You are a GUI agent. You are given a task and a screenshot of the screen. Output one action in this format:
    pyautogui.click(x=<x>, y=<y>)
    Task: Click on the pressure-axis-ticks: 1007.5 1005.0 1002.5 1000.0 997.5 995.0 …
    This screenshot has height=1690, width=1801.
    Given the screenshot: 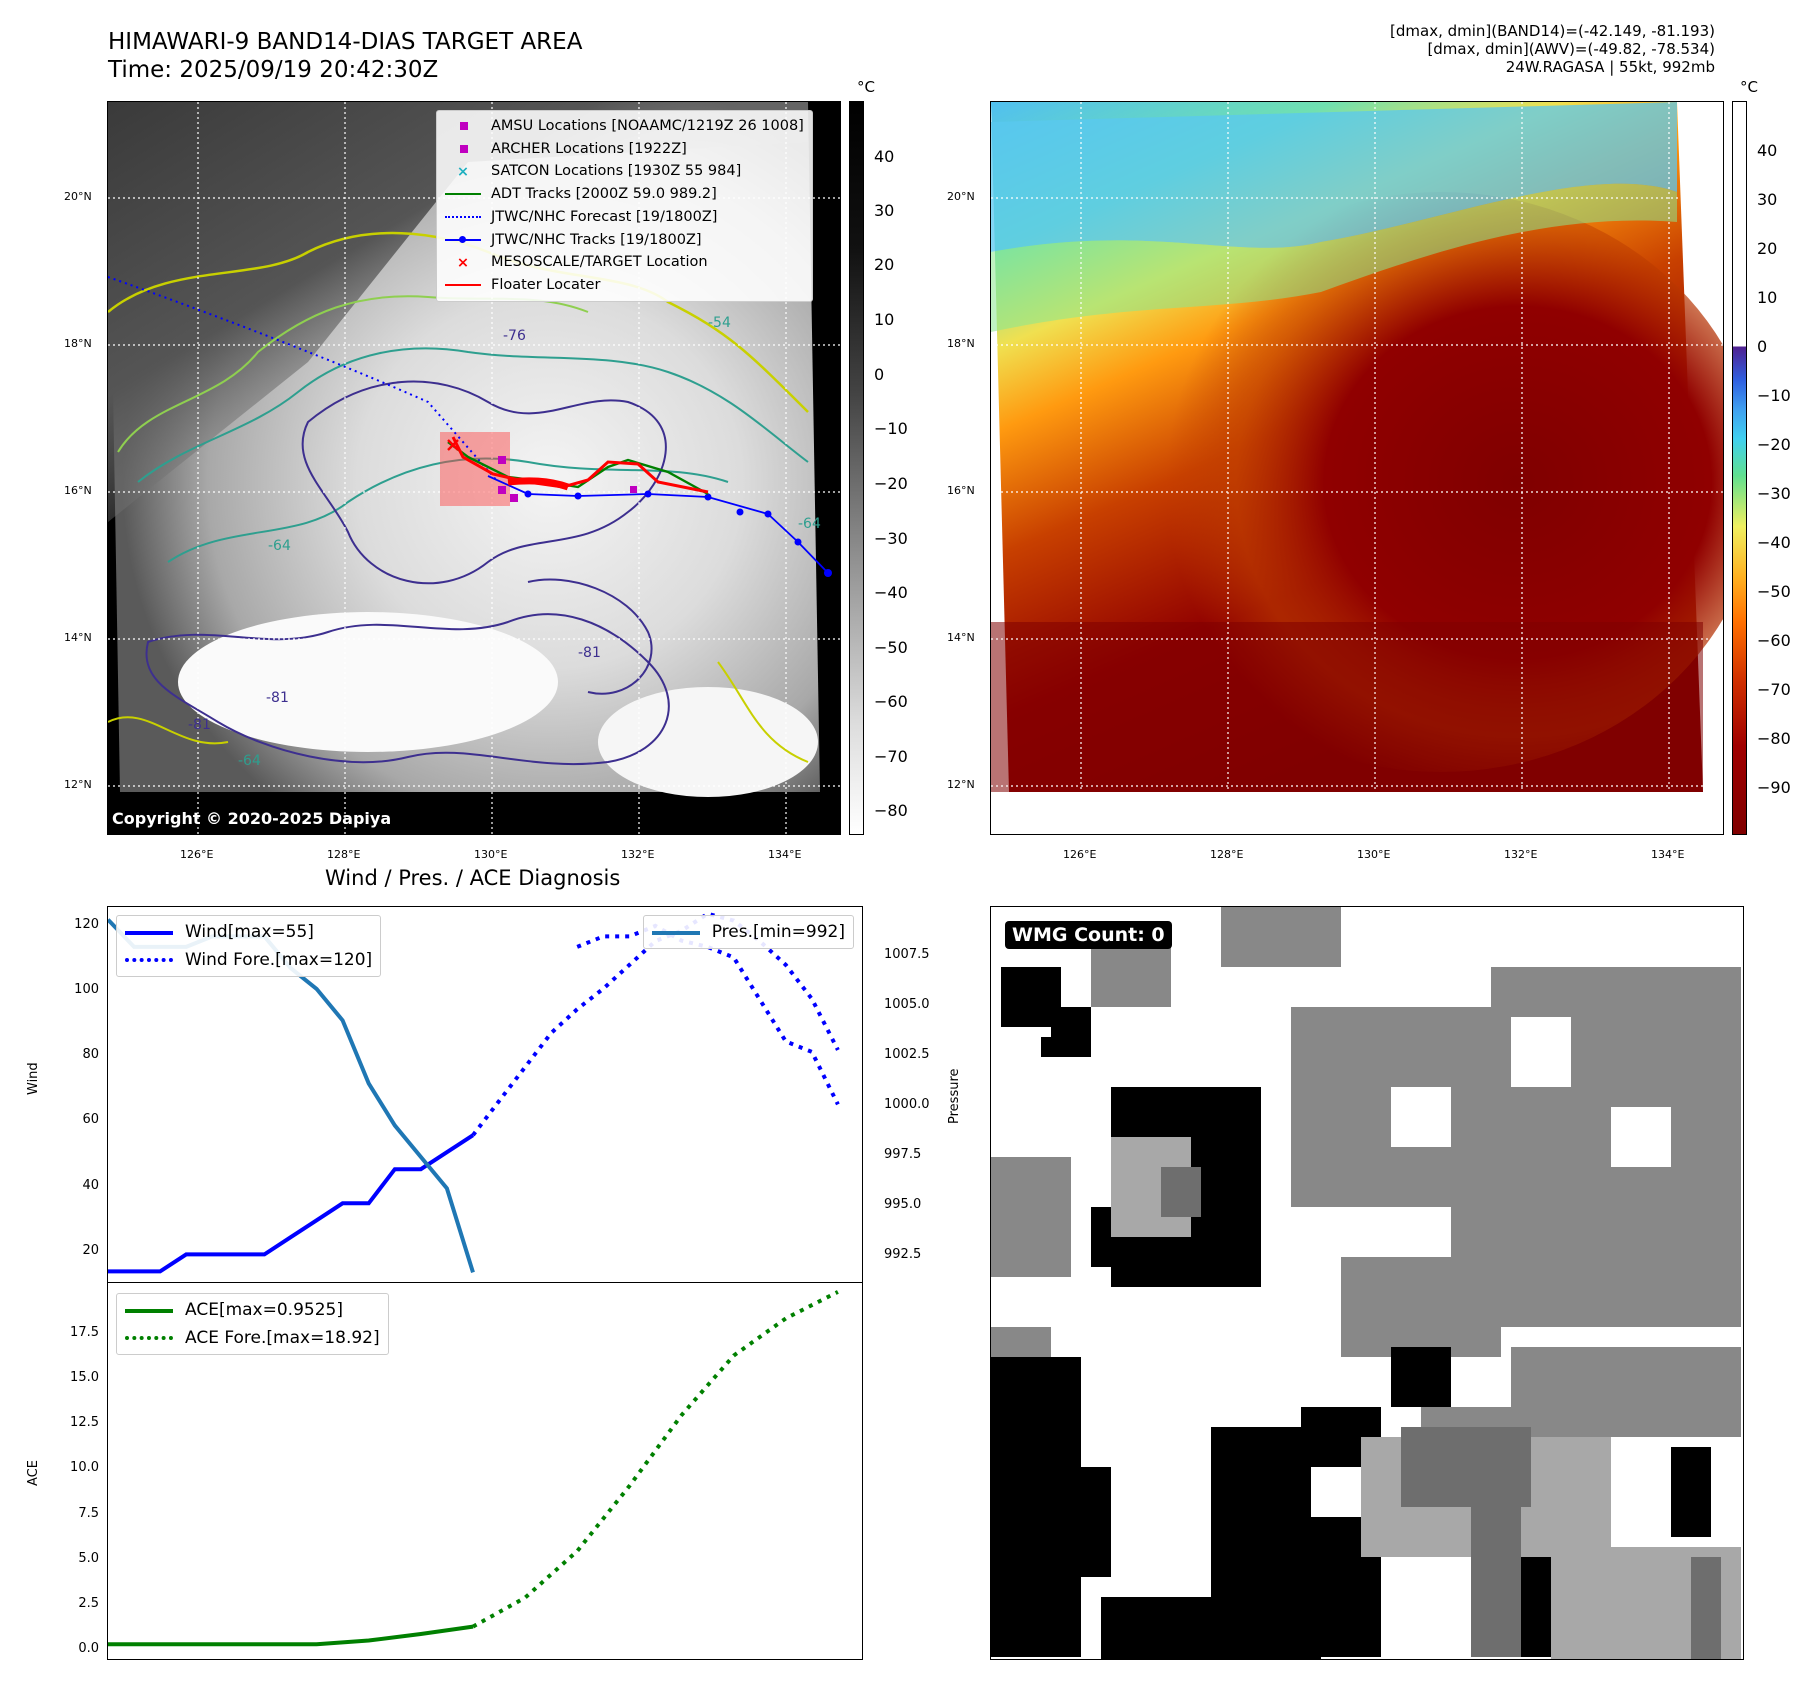 What is the action you would take?
    pyautogui.click(x=907, y=1104)
    